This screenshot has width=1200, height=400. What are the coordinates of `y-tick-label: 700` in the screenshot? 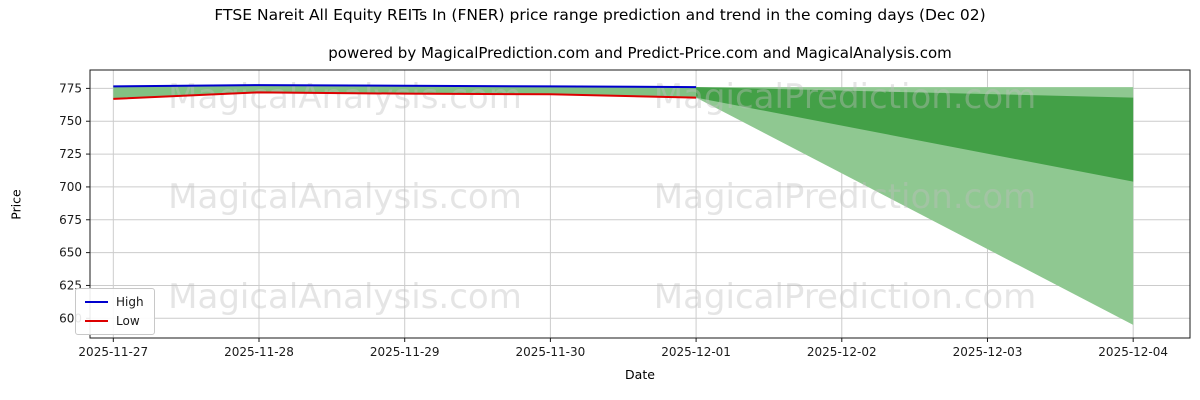 It's located at (70, 187).